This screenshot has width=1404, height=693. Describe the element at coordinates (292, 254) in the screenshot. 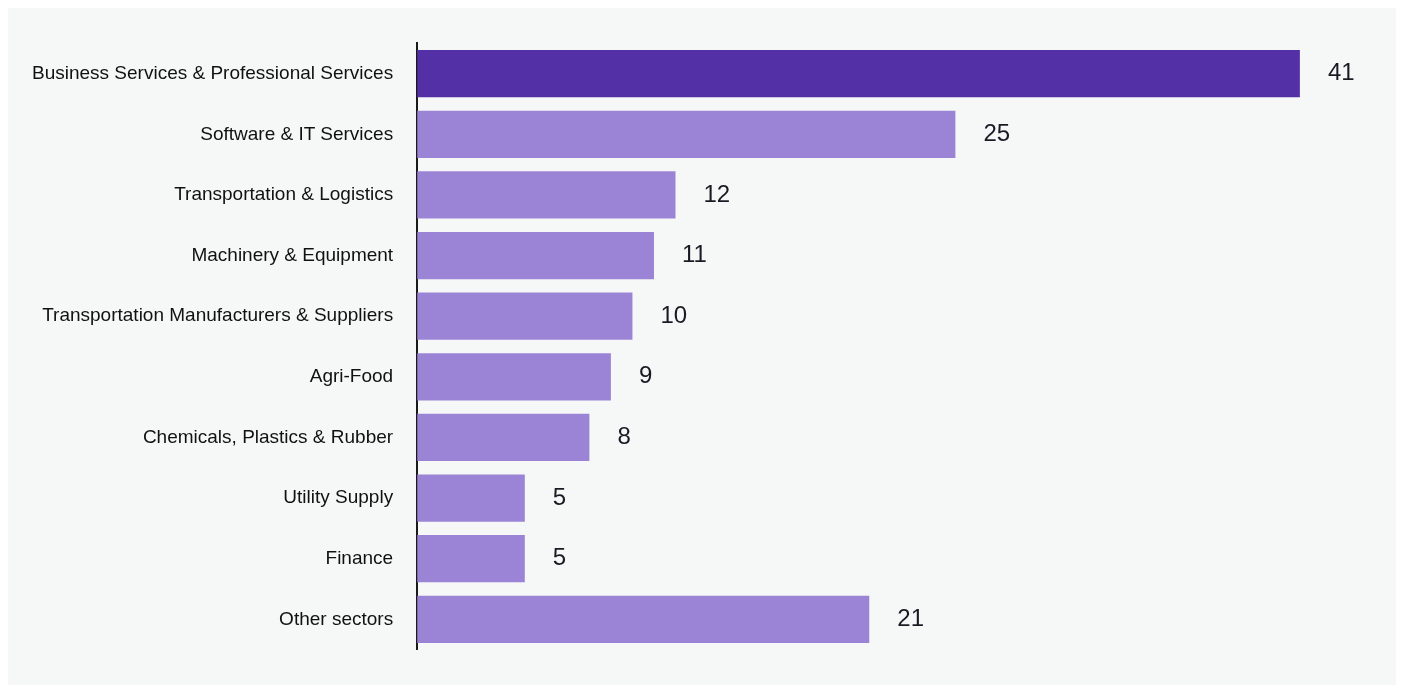

I see `y-tick-label: Machinery & Equipment` at that location.